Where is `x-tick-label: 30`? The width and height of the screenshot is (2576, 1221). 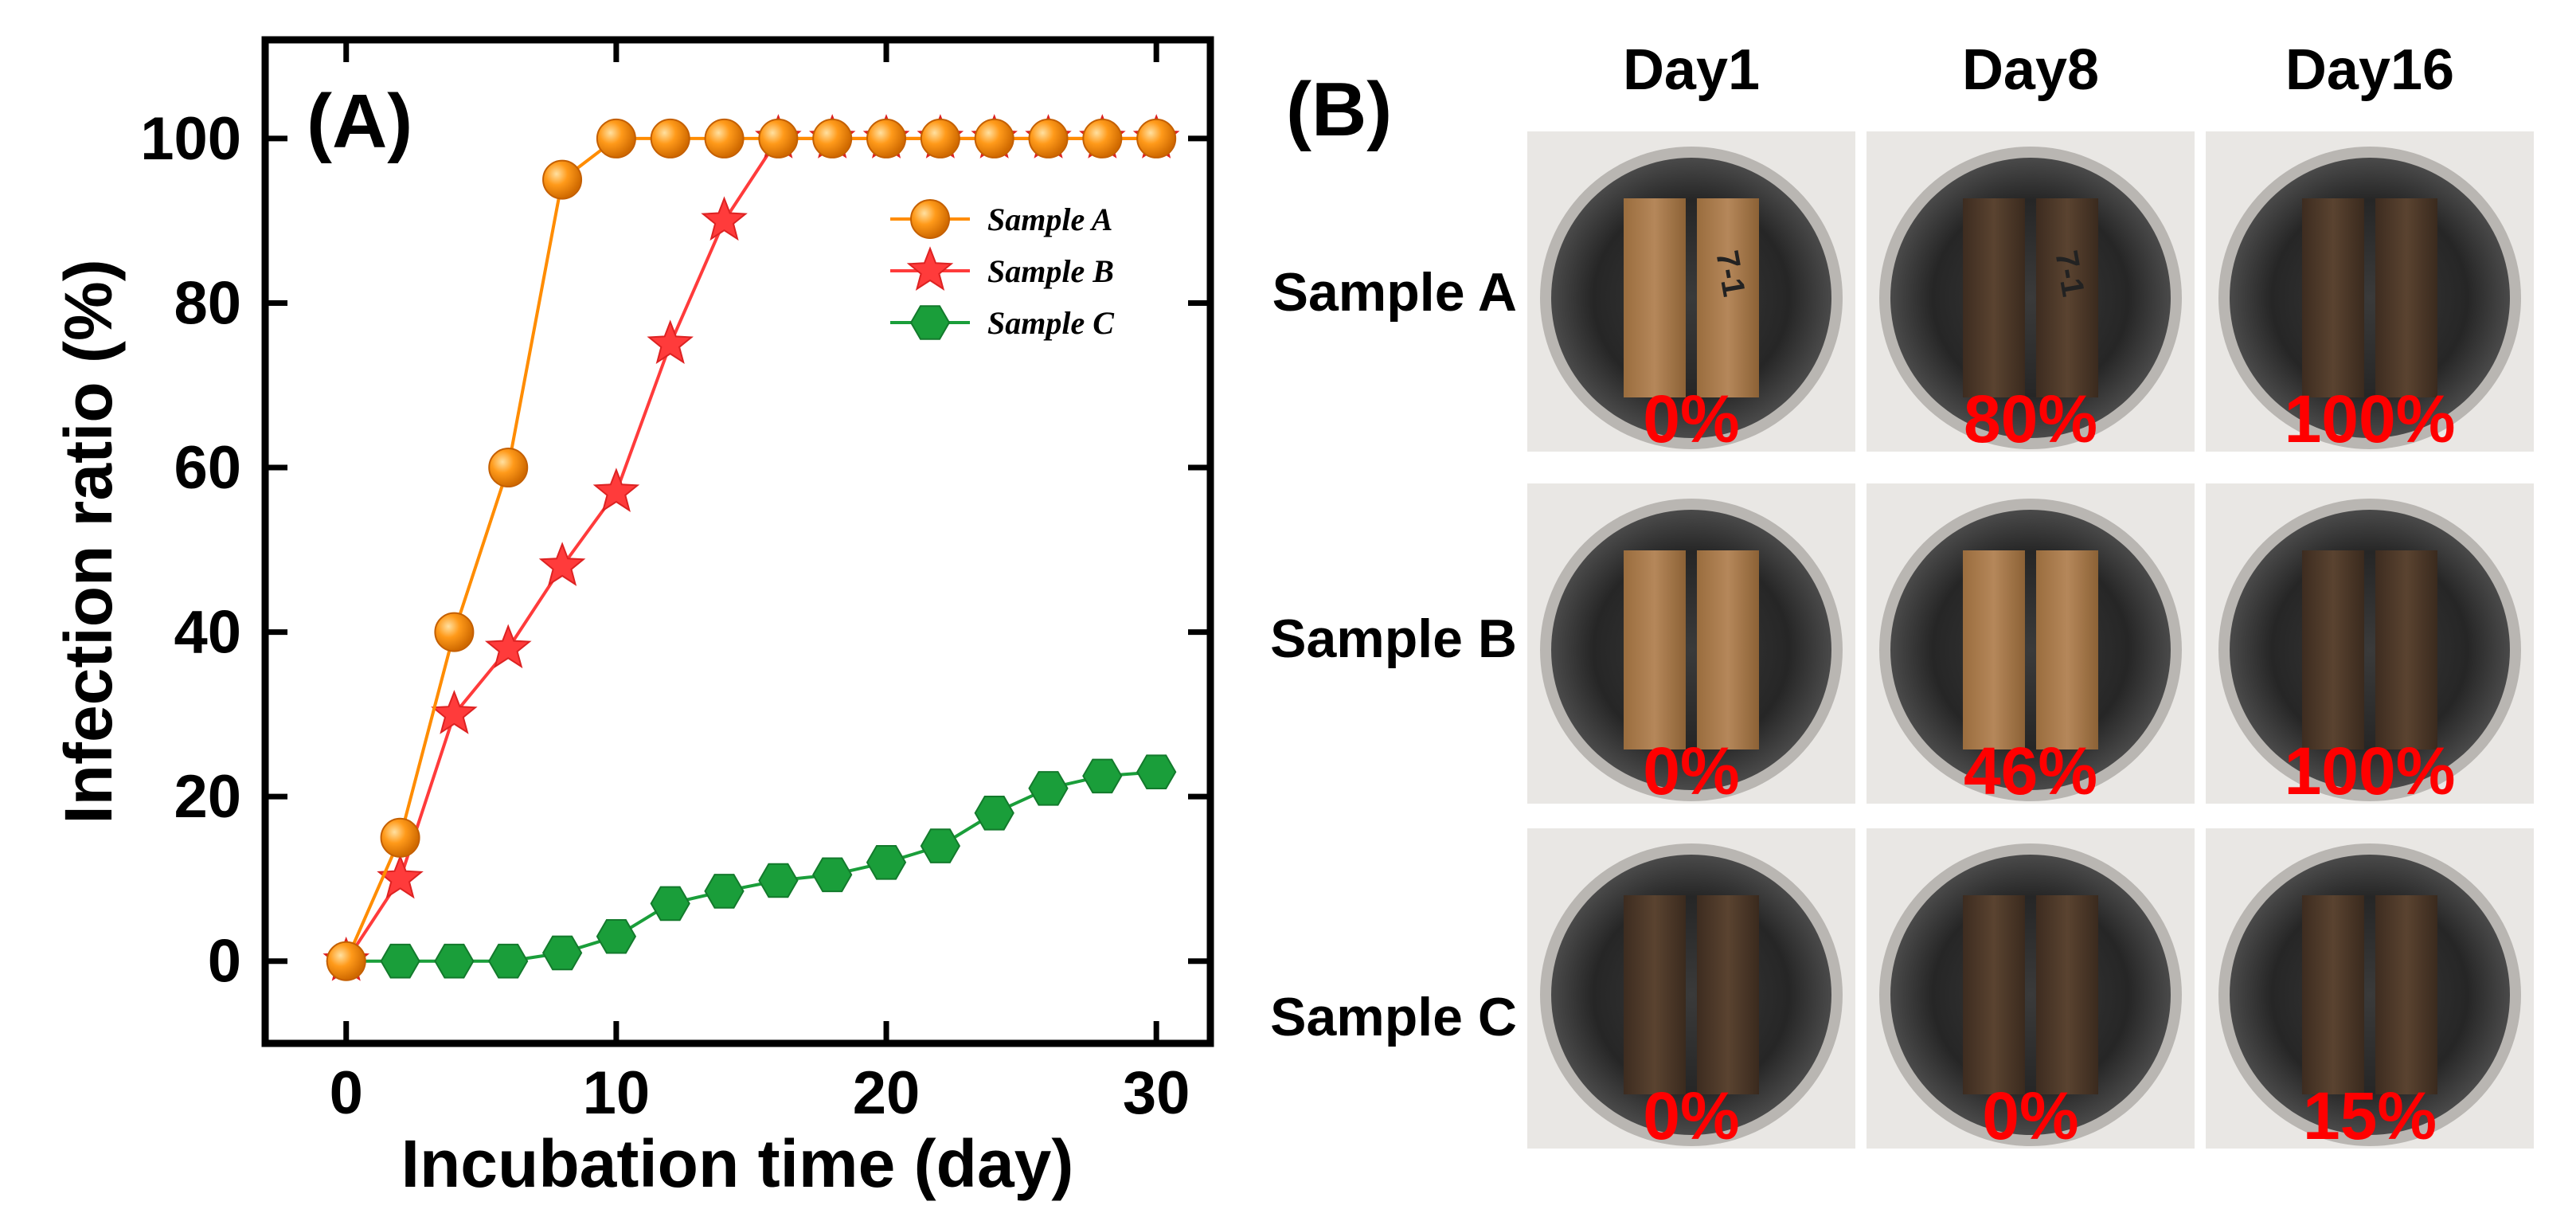 x-tick-label: 30 is located at coordinates (1156, 1093).